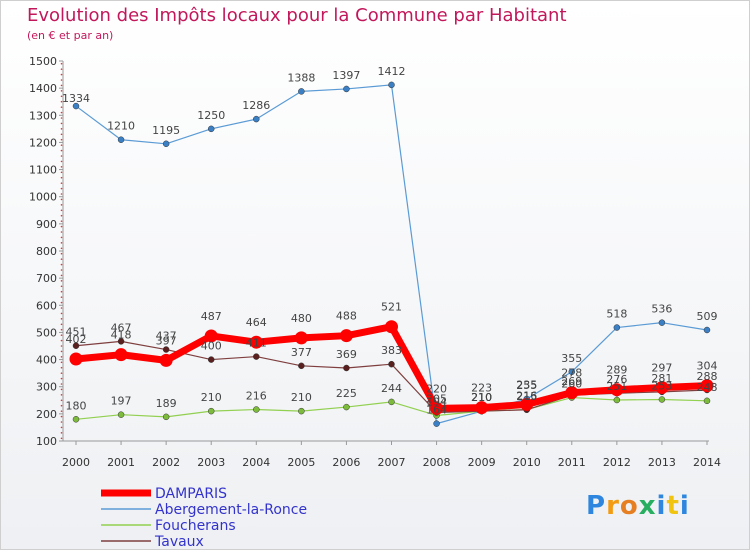 The width and height of the screenshot is (750, 551). What do you see at coordinates (392, 462) in the screenshot?
I see `x-tick-label: 2007` at bounding box center [392, 462].